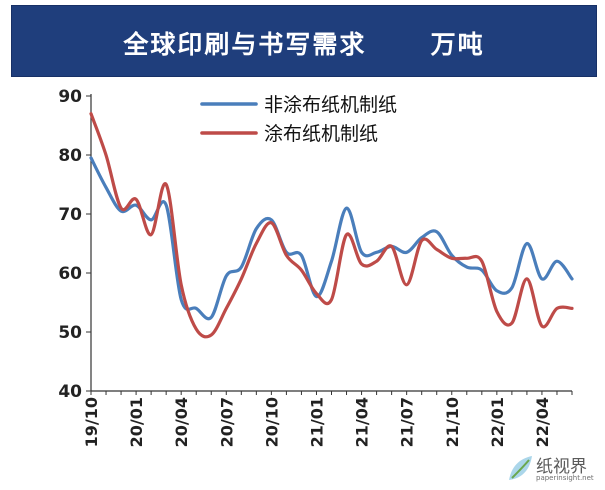 The image size is (605, 490). Describe the element at coordinates (70, 215) in the screenshot. I see `y-tick-label: 70` at that location.